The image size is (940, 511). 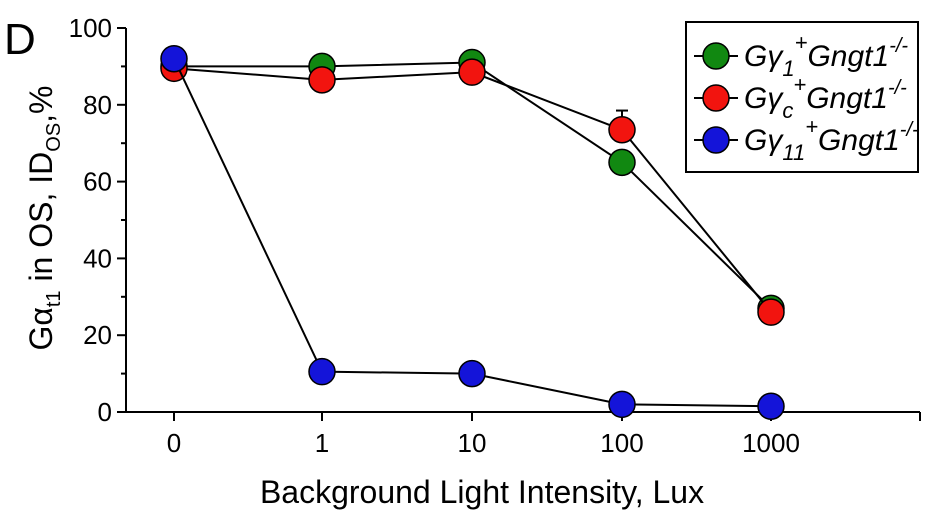 I want to click on legend-label: Gγ1+Gngt1-/-, so click(x=826, y=55).